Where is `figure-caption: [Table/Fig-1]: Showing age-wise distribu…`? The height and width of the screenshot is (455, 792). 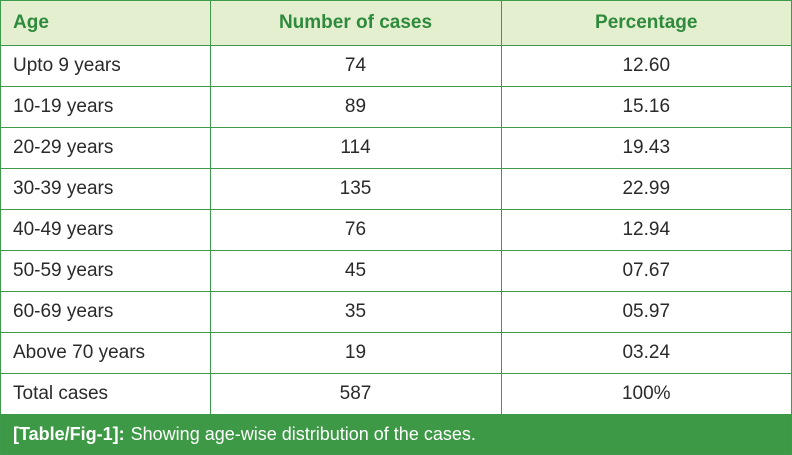 figure-caption: [Table/Fig-1]: Showing age-wise distribu… is located at coordinates (396, 434).